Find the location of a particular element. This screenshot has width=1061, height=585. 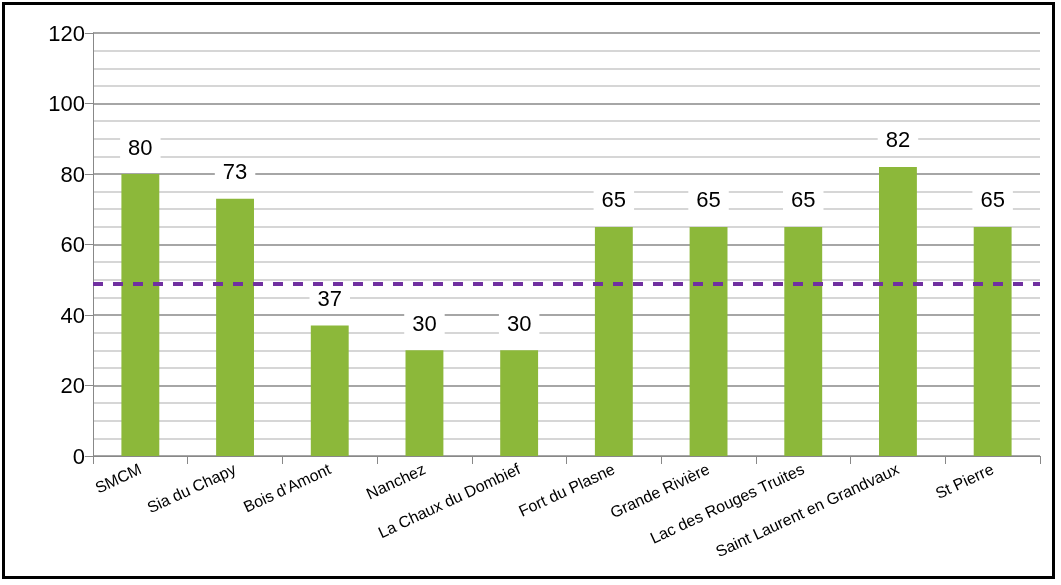

x-tick-label: St Pierre is located at coordinates (964, 481).